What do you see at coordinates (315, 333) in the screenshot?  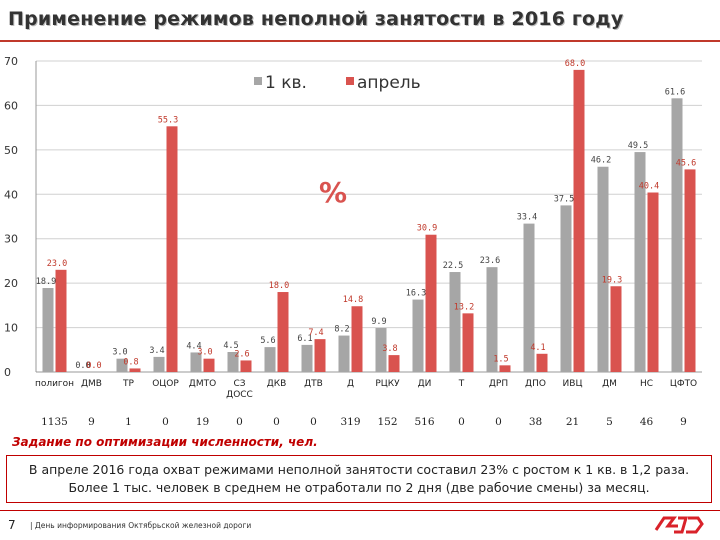 I see `data-label-april: 7.4` at bounding box center [315, 333].